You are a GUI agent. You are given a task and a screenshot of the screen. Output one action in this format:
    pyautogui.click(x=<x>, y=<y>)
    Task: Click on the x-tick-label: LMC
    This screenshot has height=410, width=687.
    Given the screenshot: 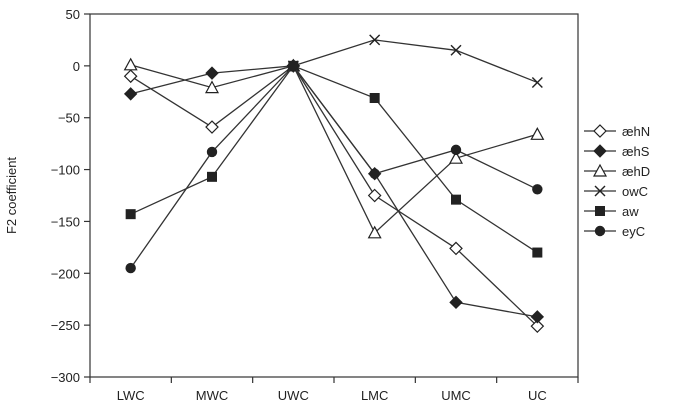 What is the action you would take?
    pyautogui.click(x=374, y=395)
    